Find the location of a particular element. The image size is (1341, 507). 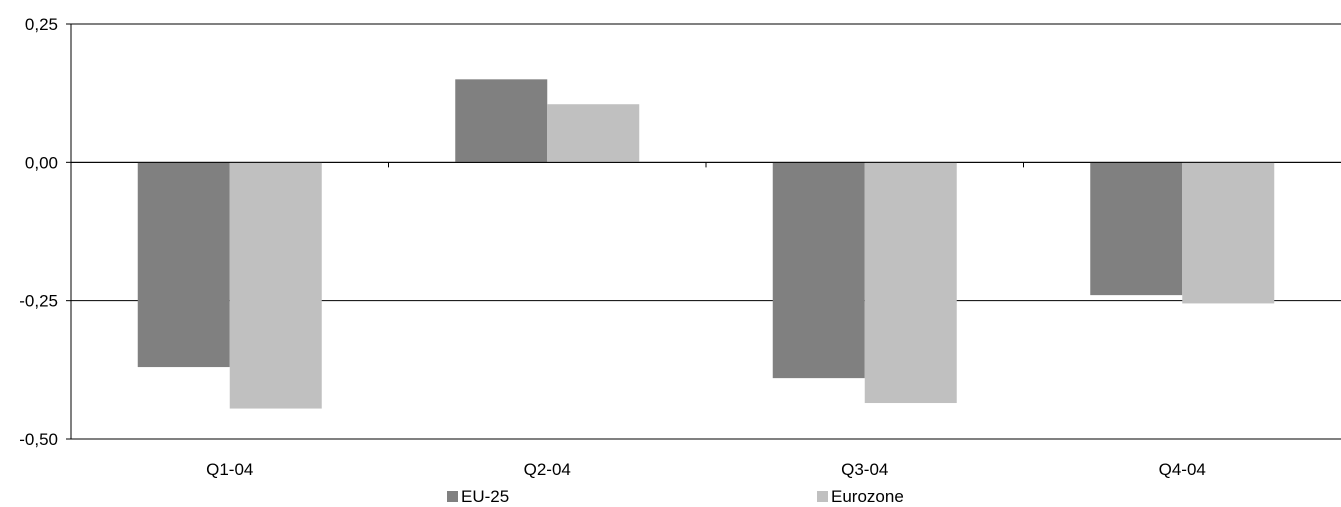

y-tick-label: -0,50 is located at coordinates (38, 439).